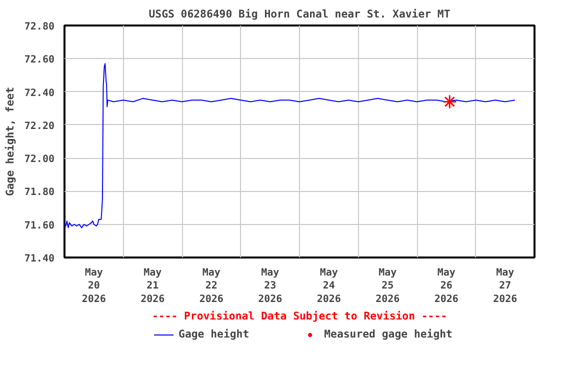  What do you see at coordinates (39, 259) in the screenshot?
I see `y-tick-label: 71.40` at bounding box center [39, 259].